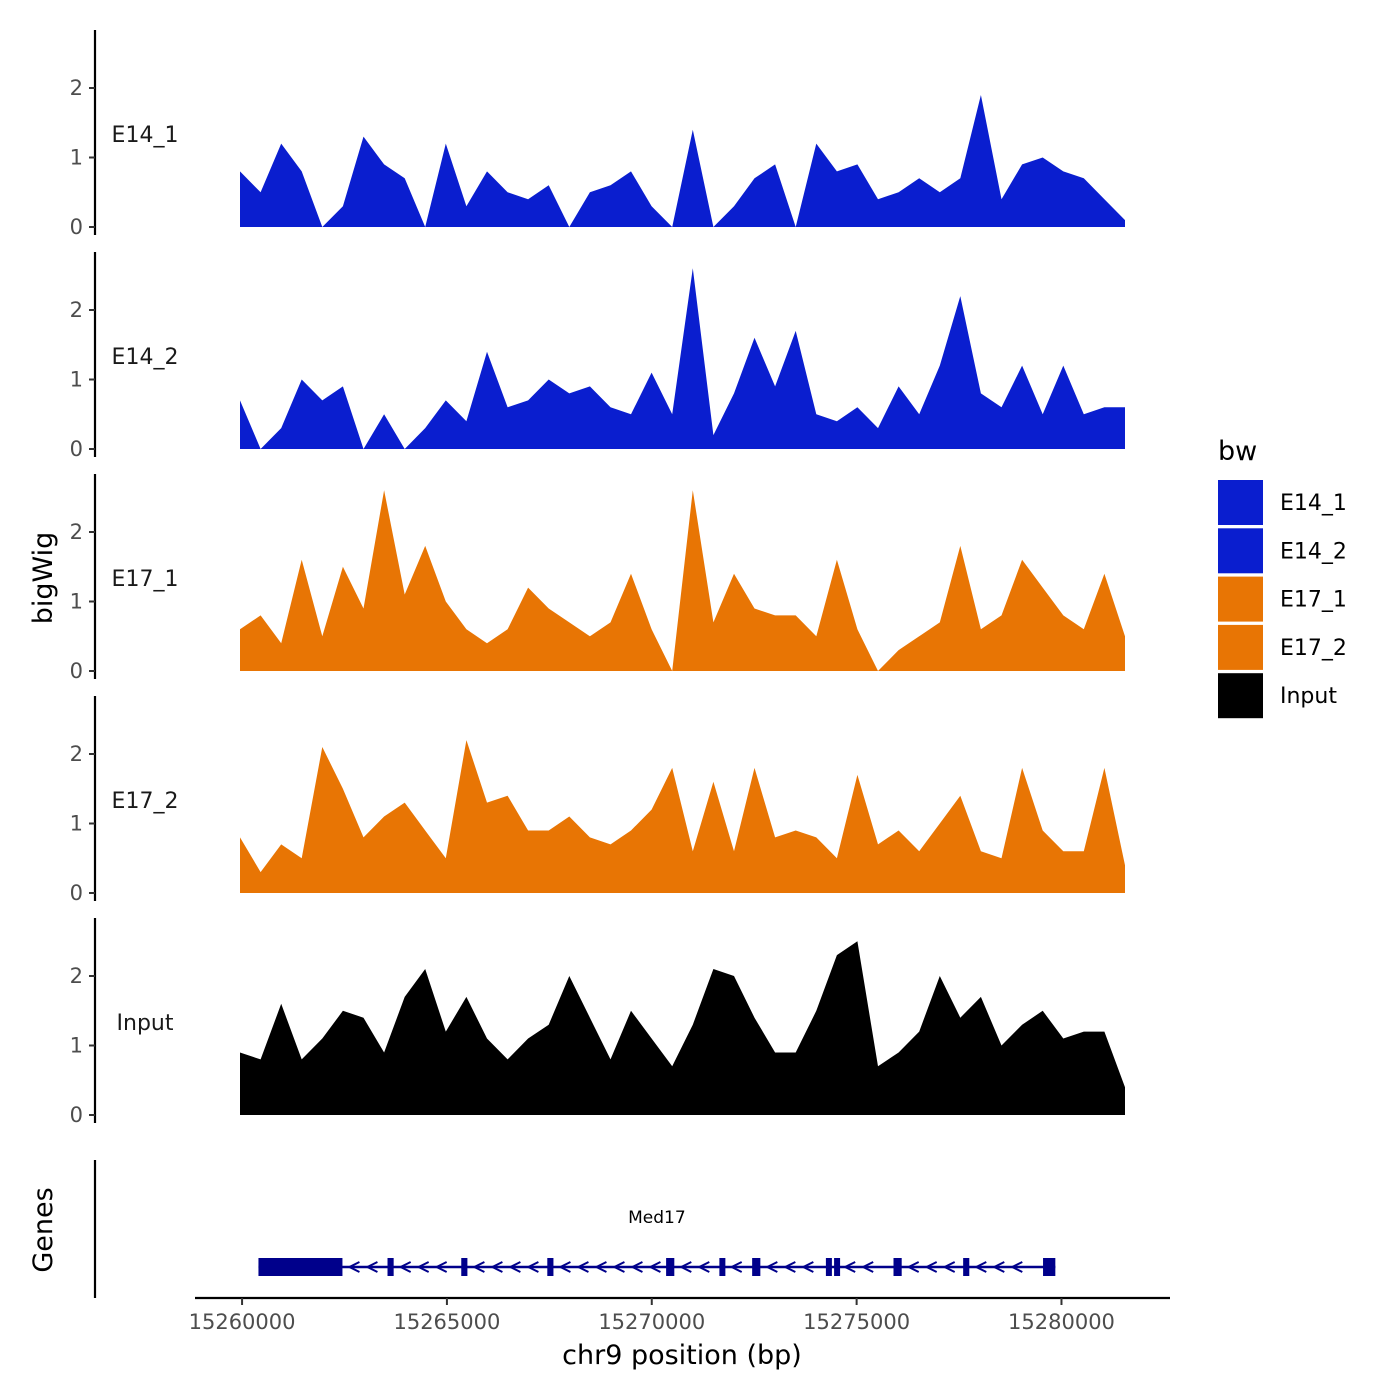  I want to click on panel-e14-2: 0 1 2 E14_2, so click(597, 356).